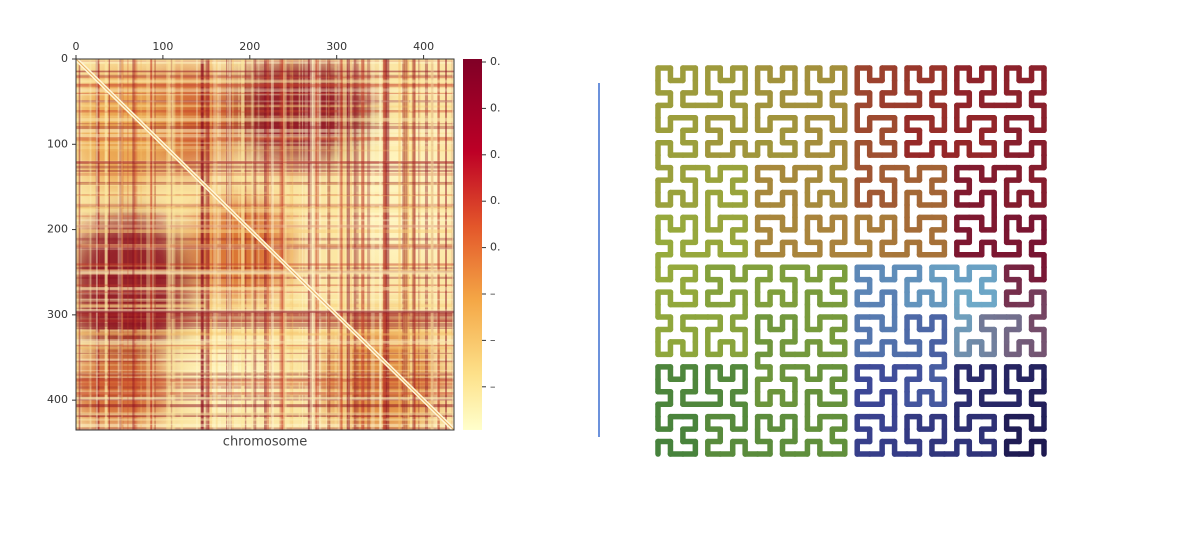  I want to click on colorbar-label: –, so click(493, 339).